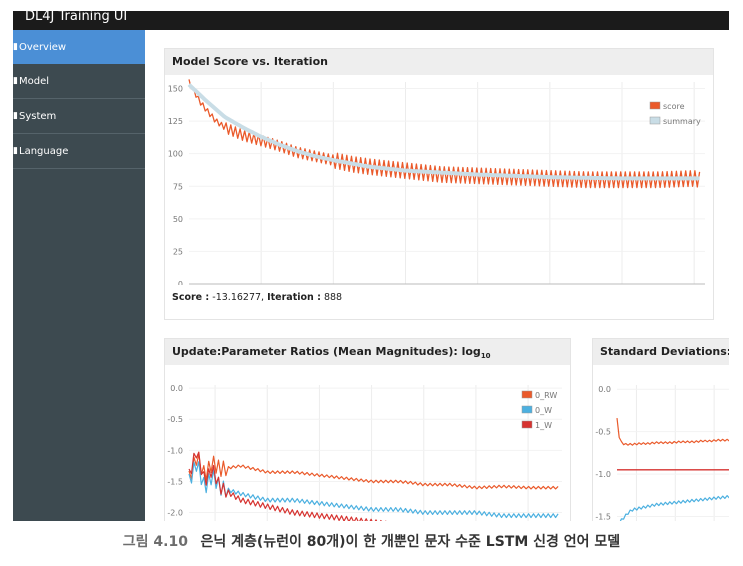 This screenshot has height=566, width=743. What do you see at coordinates (155, 542) in the screenshot?
I see `figure-number: 그림 4.10` at bounding box center [155, 542].